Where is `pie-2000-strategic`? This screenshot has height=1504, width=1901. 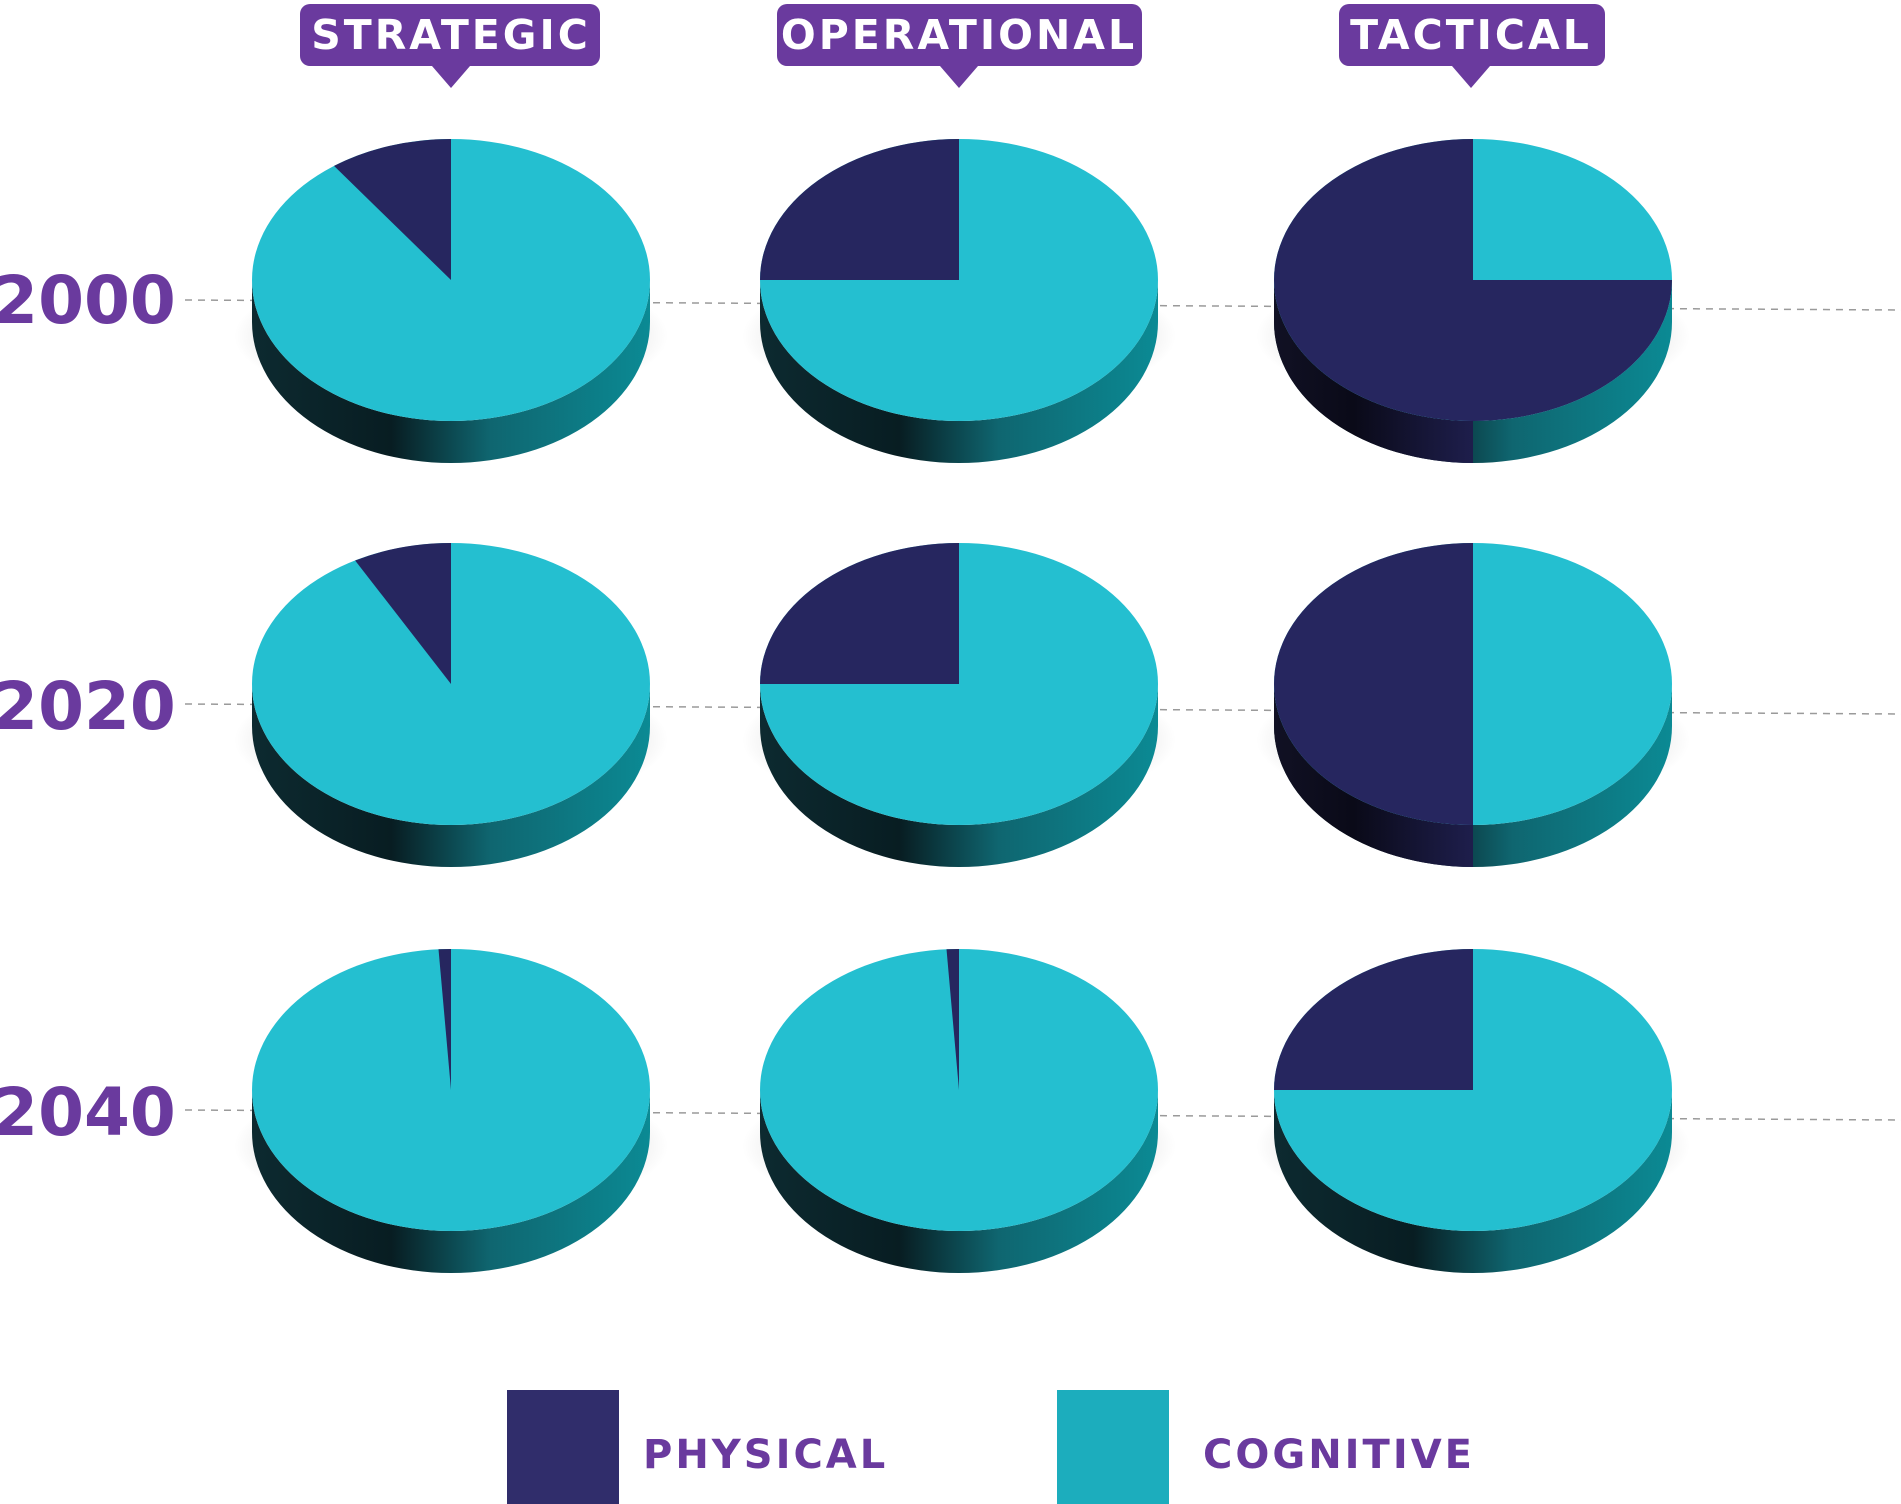
pie-2000-strategic is located at coordinates (451, 301).